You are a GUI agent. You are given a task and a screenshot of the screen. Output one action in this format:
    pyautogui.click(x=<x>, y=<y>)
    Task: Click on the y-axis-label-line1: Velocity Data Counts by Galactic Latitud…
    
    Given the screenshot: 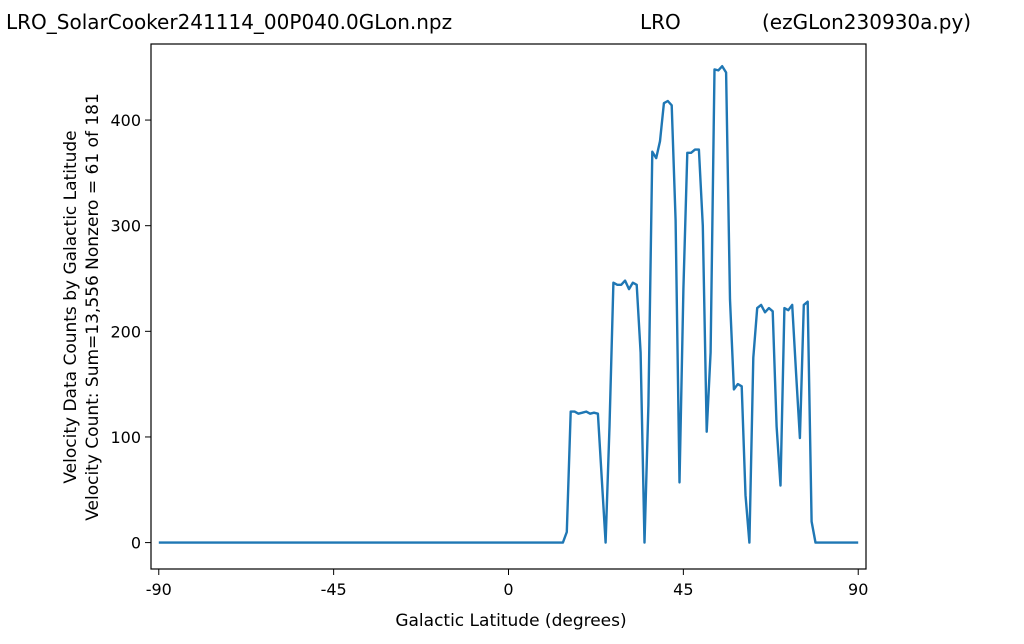 What is the action you would take?
    pyautogui.click(x=71, y=306)
    